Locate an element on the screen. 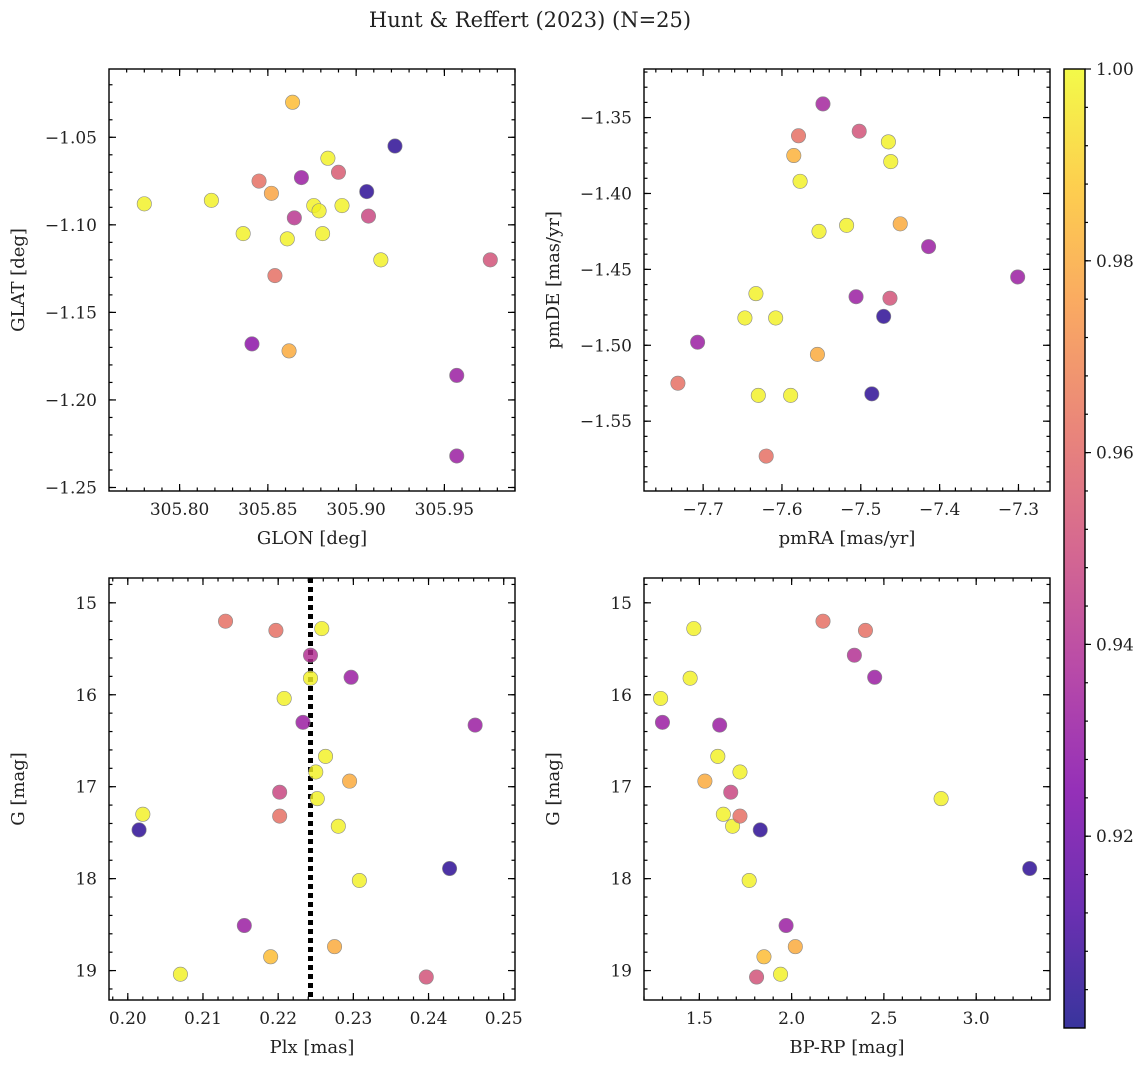 The width and height of the screenshot is (1148, 1068). y-tick-label: −1.25 is located at coordinates (71, 488).